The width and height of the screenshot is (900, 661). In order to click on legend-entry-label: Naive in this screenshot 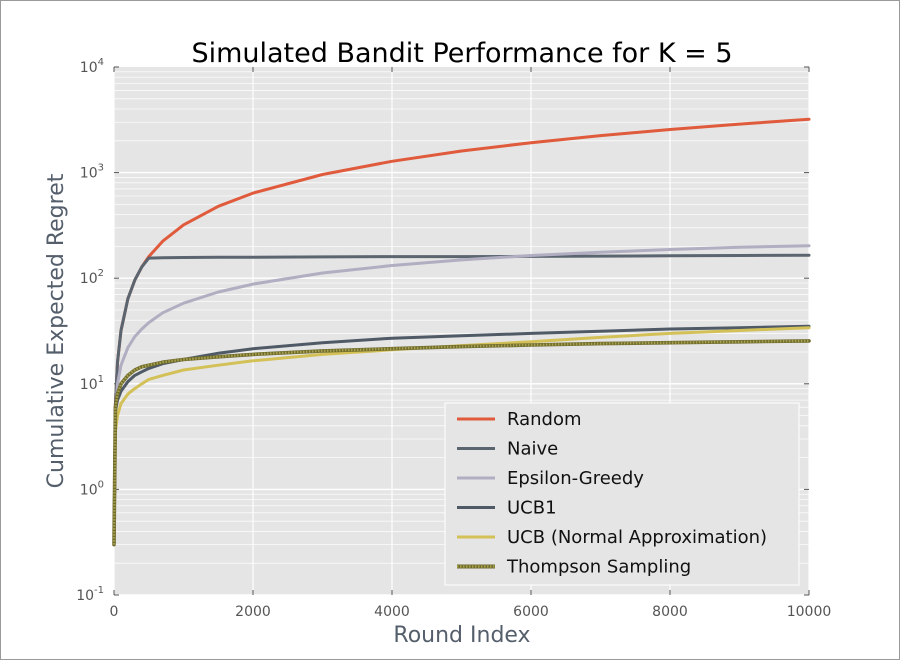, I will do `click(532, 449)`.